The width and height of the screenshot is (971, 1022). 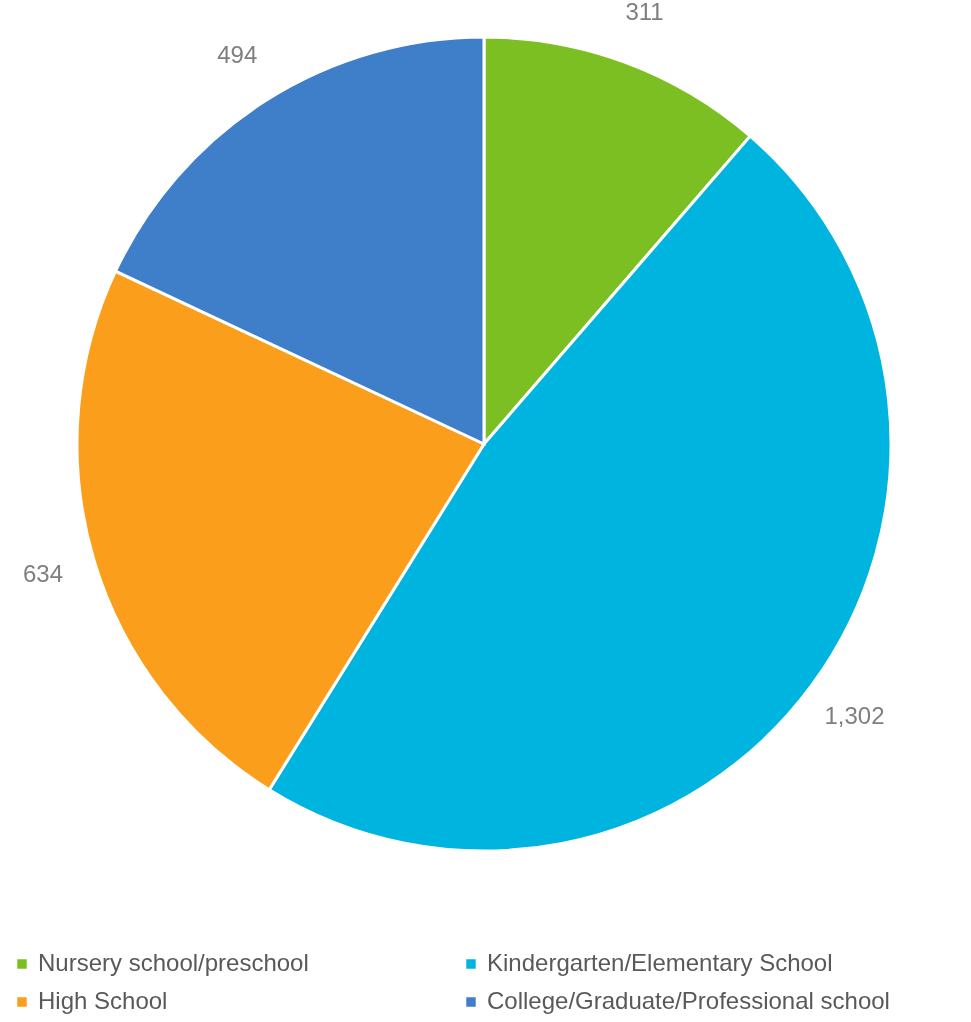 What do you see at coordinates (688, 1000) in the screenshot?
I see `legend-label: College/Graduate/Professional school` at bounding box center [688, 1000].